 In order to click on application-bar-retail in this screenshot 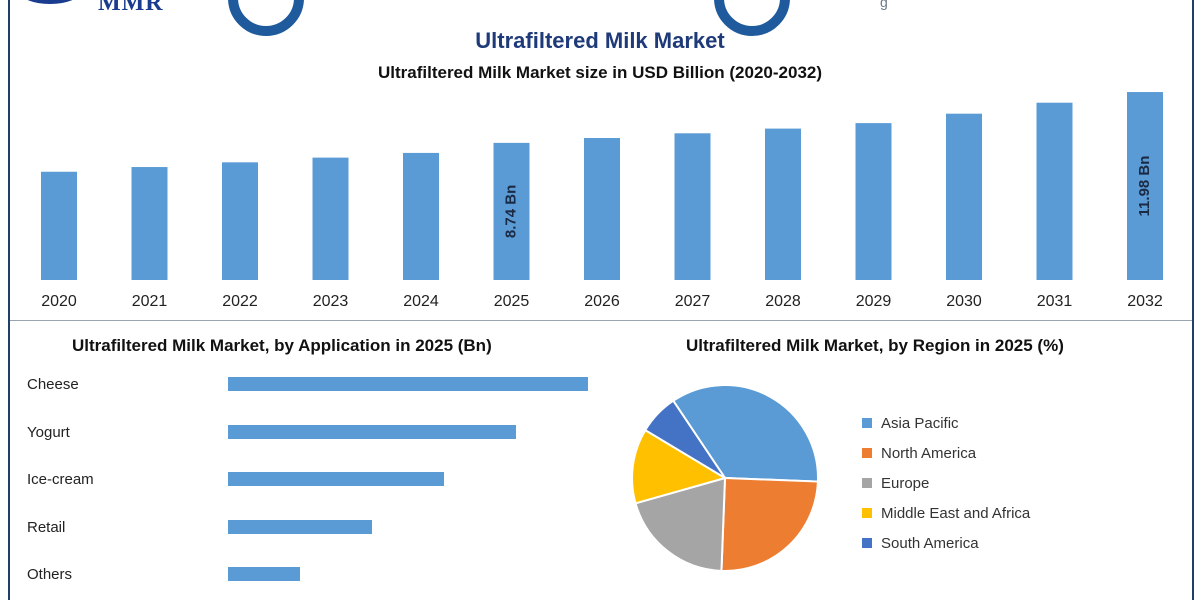, I will do `click(300, 526)`.